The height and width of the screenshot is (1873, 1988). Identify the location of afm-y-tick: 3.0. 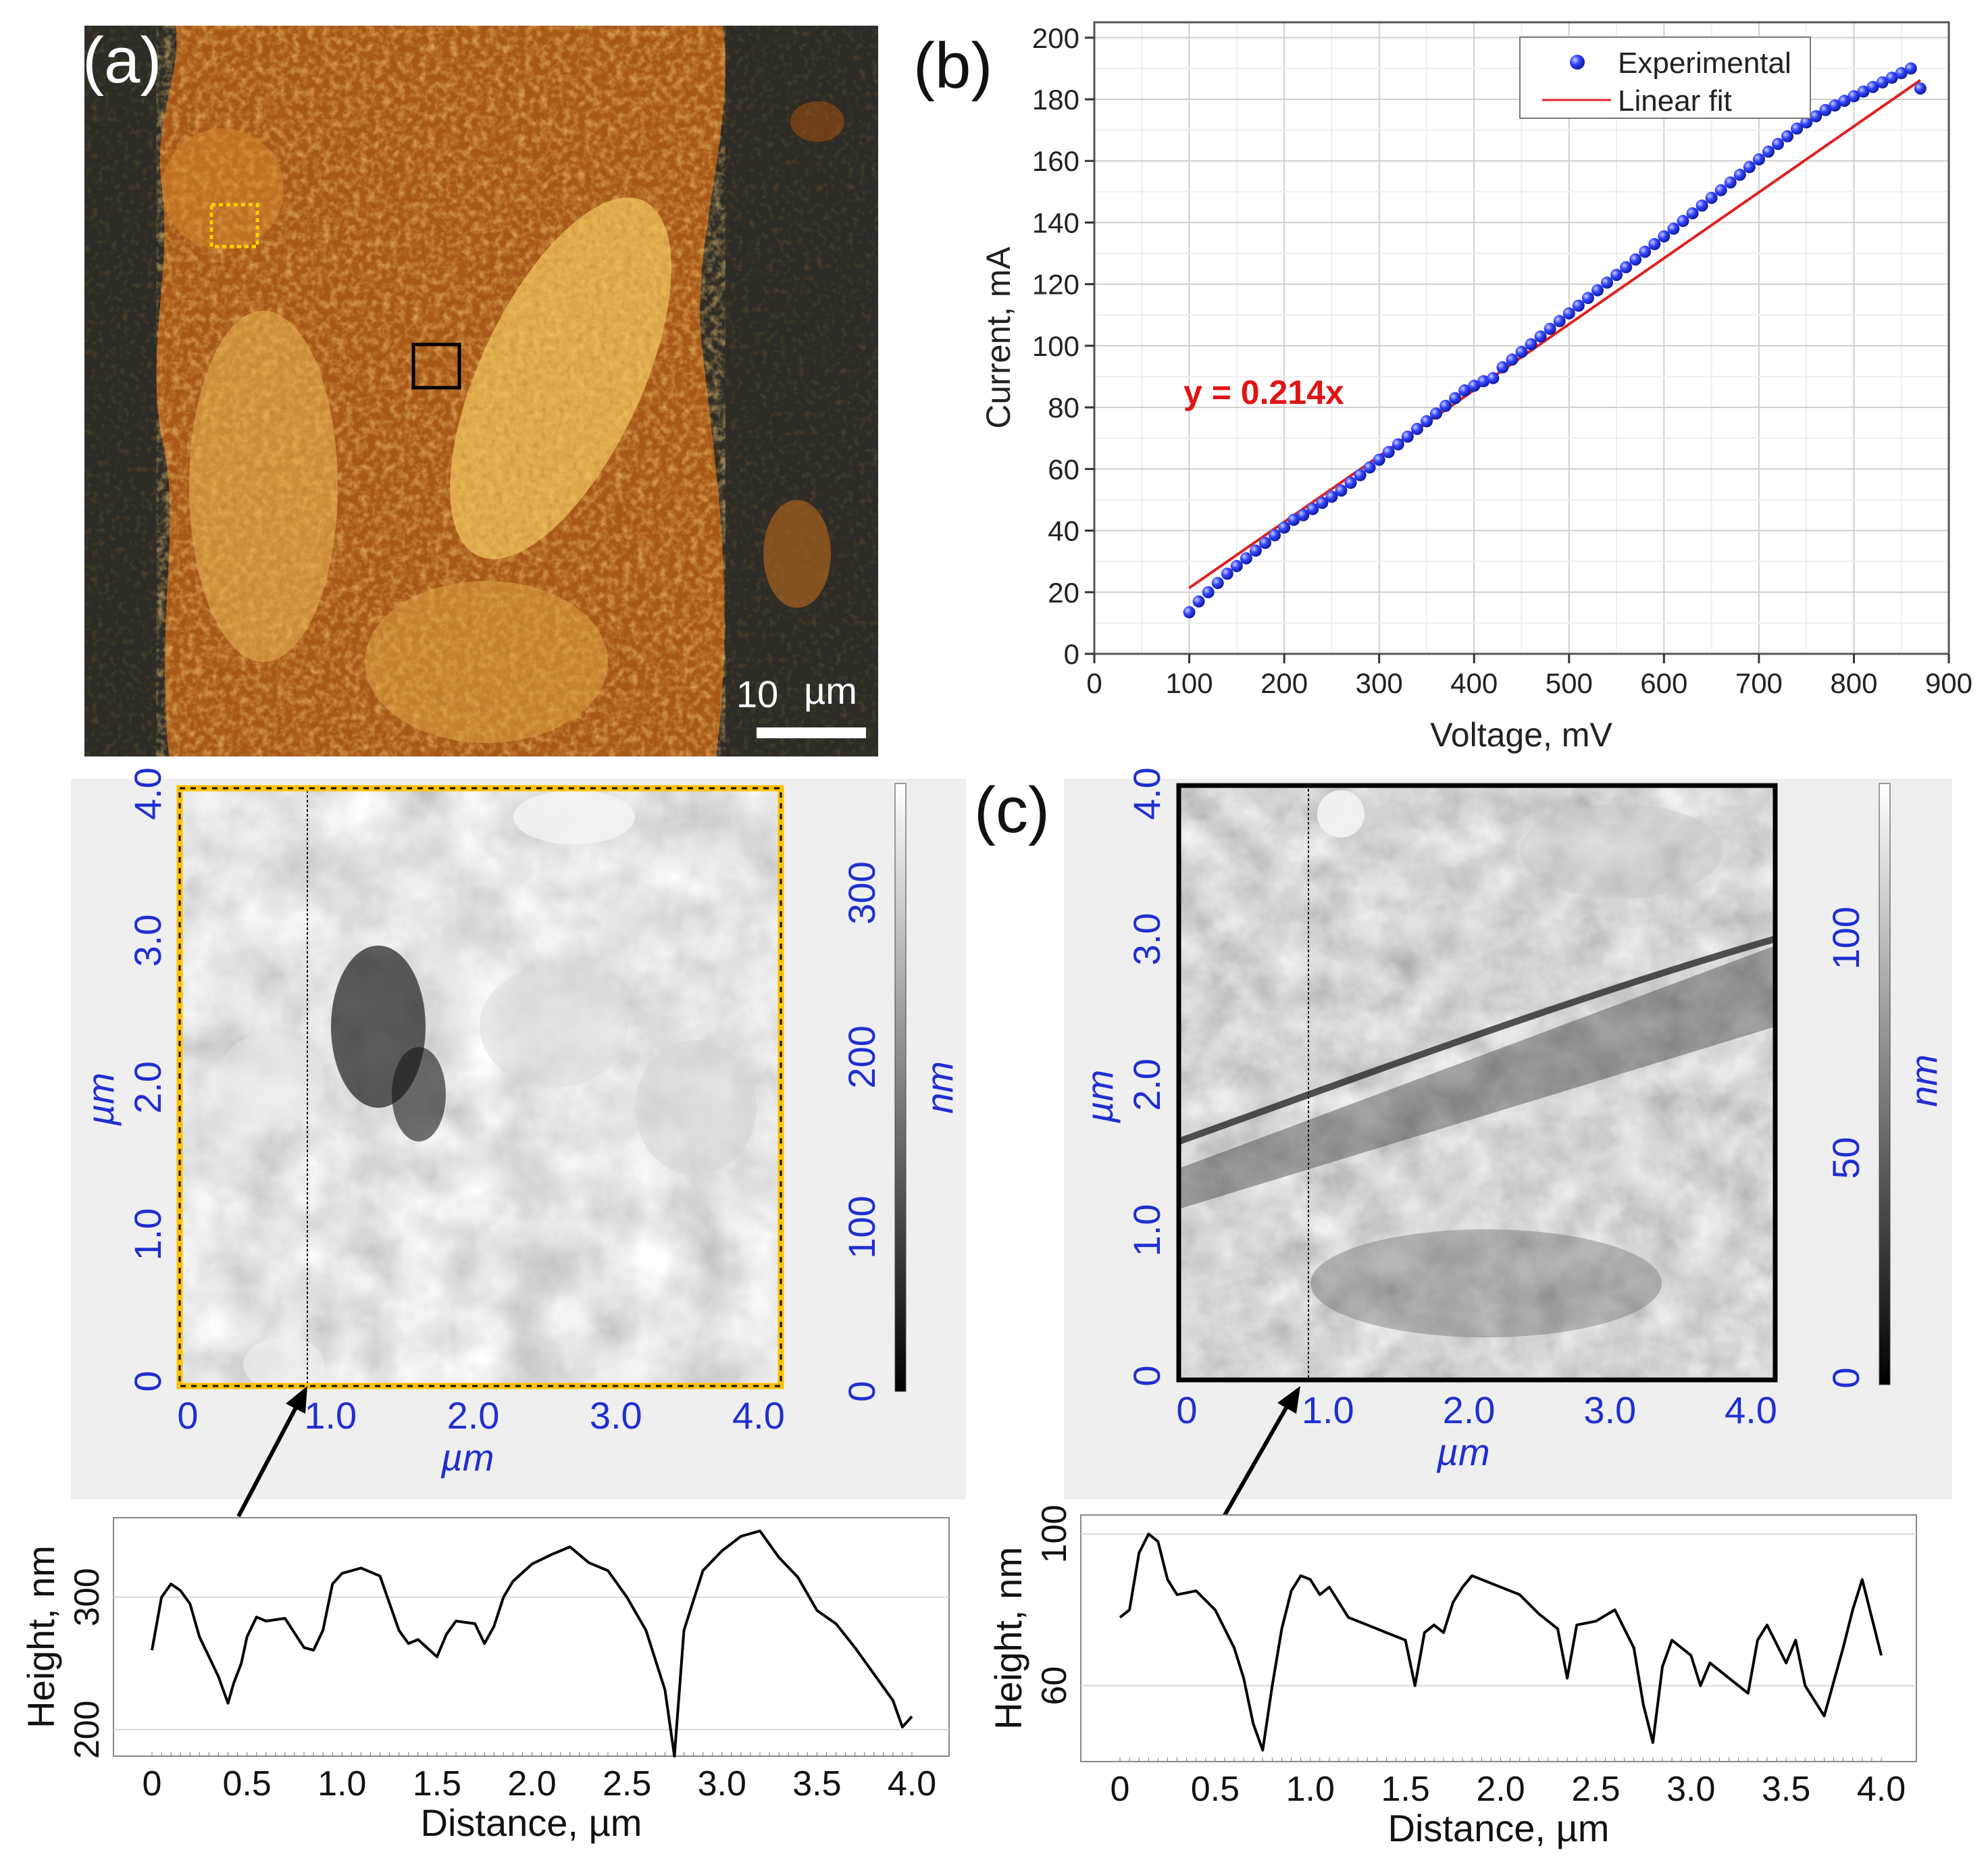
(147, 941).